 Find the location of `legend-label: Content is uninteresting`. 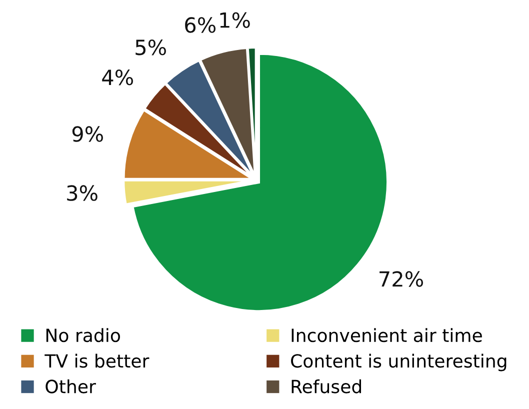

legend-label: Content is uninteresting is located at coordinates (398, 363).